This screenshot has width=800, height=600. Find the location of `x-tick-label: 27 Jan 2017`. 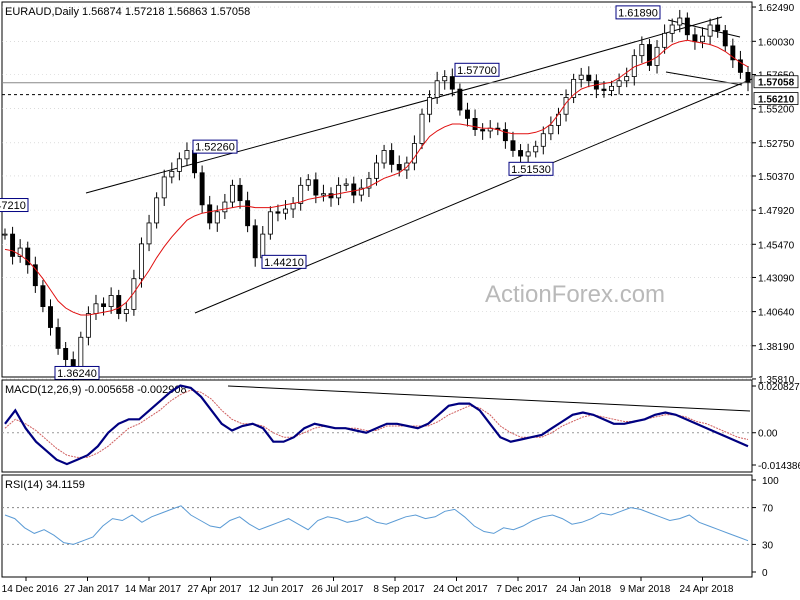

x-tick-label: 27 Jan 2017 is located at coordinates (91, 589).